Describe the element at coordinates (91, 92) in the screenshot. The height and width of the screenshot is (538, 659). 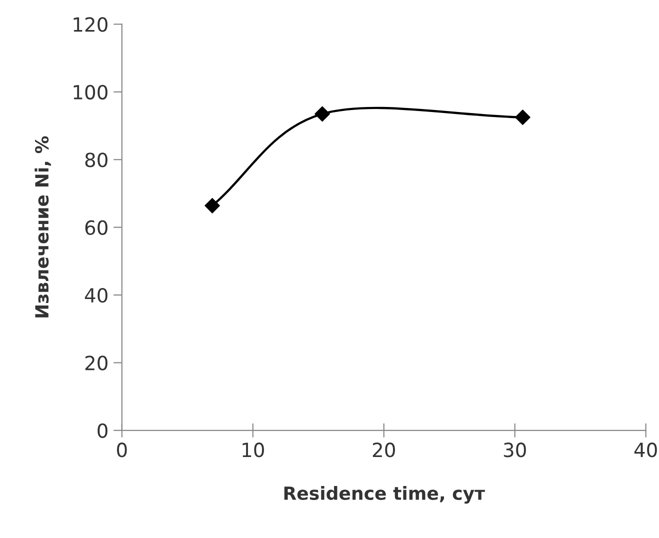
I see `y-tick-label: 100` at that location.